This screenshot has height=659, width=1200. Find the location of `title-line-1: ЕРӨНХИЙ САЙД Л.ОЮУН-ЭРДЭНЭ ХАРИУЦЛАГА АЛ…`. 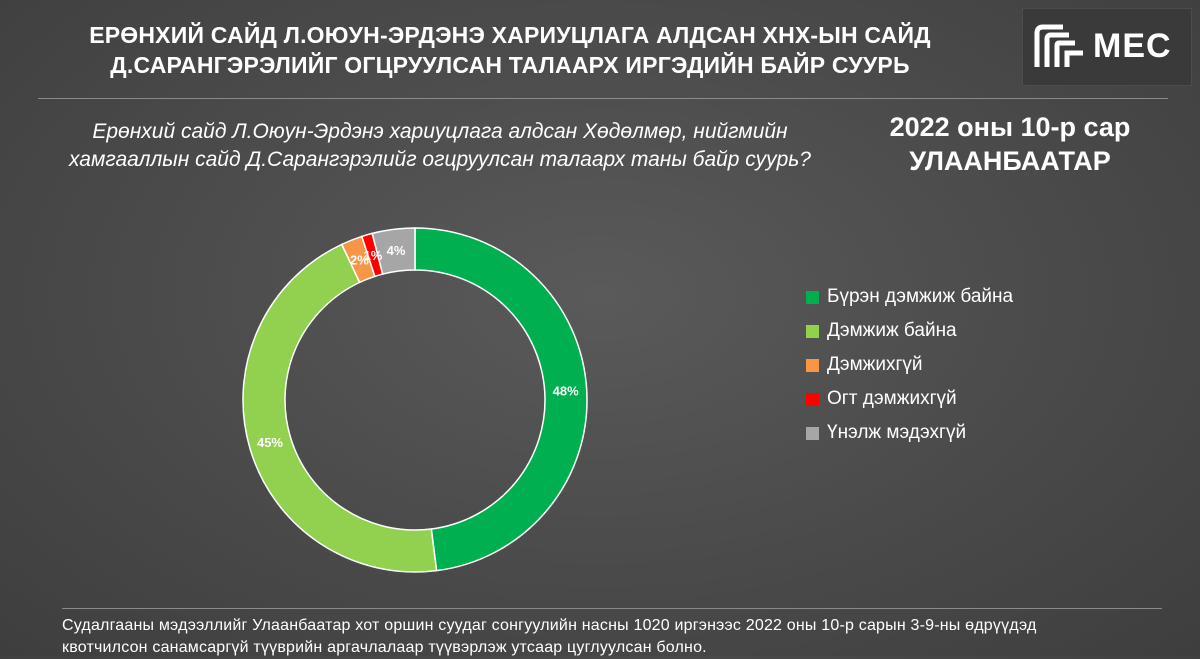

title-line-1: ЕРӨНХИЙ САЙД Л.ОЮУН-ЭРДЭНЭ ХАРИУЦЛАГА АЛ… is located at coordinates (510, 35).